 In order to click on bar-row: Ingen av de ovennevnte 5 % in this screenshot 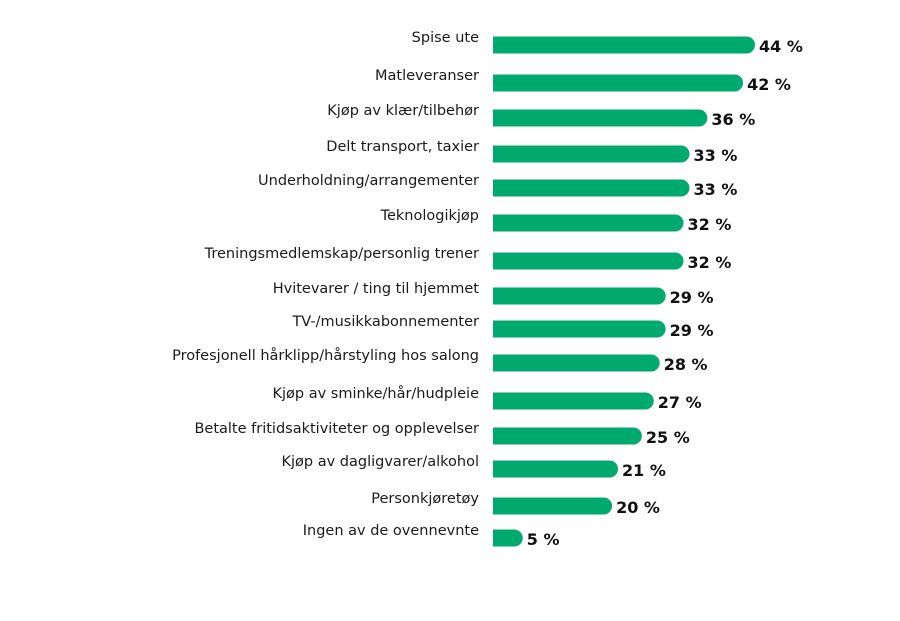, I will do `click(431, 536)`.